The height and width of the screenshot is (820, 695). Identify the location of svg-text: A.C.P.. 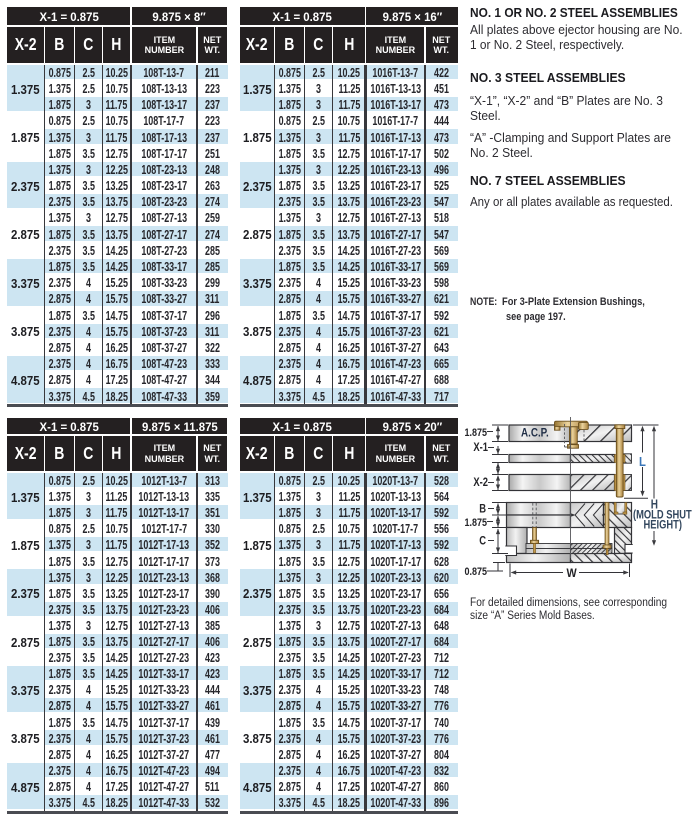
(535, 433).